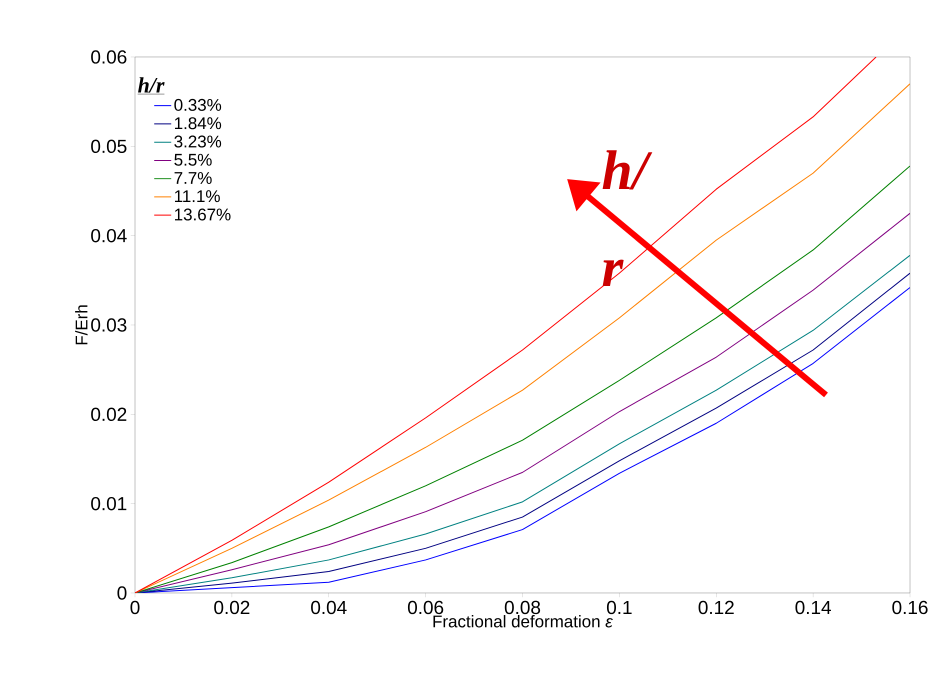 This screenshot has width=940, height=691. I want to click on y-tick-label: 0.04, so click(109, 235).